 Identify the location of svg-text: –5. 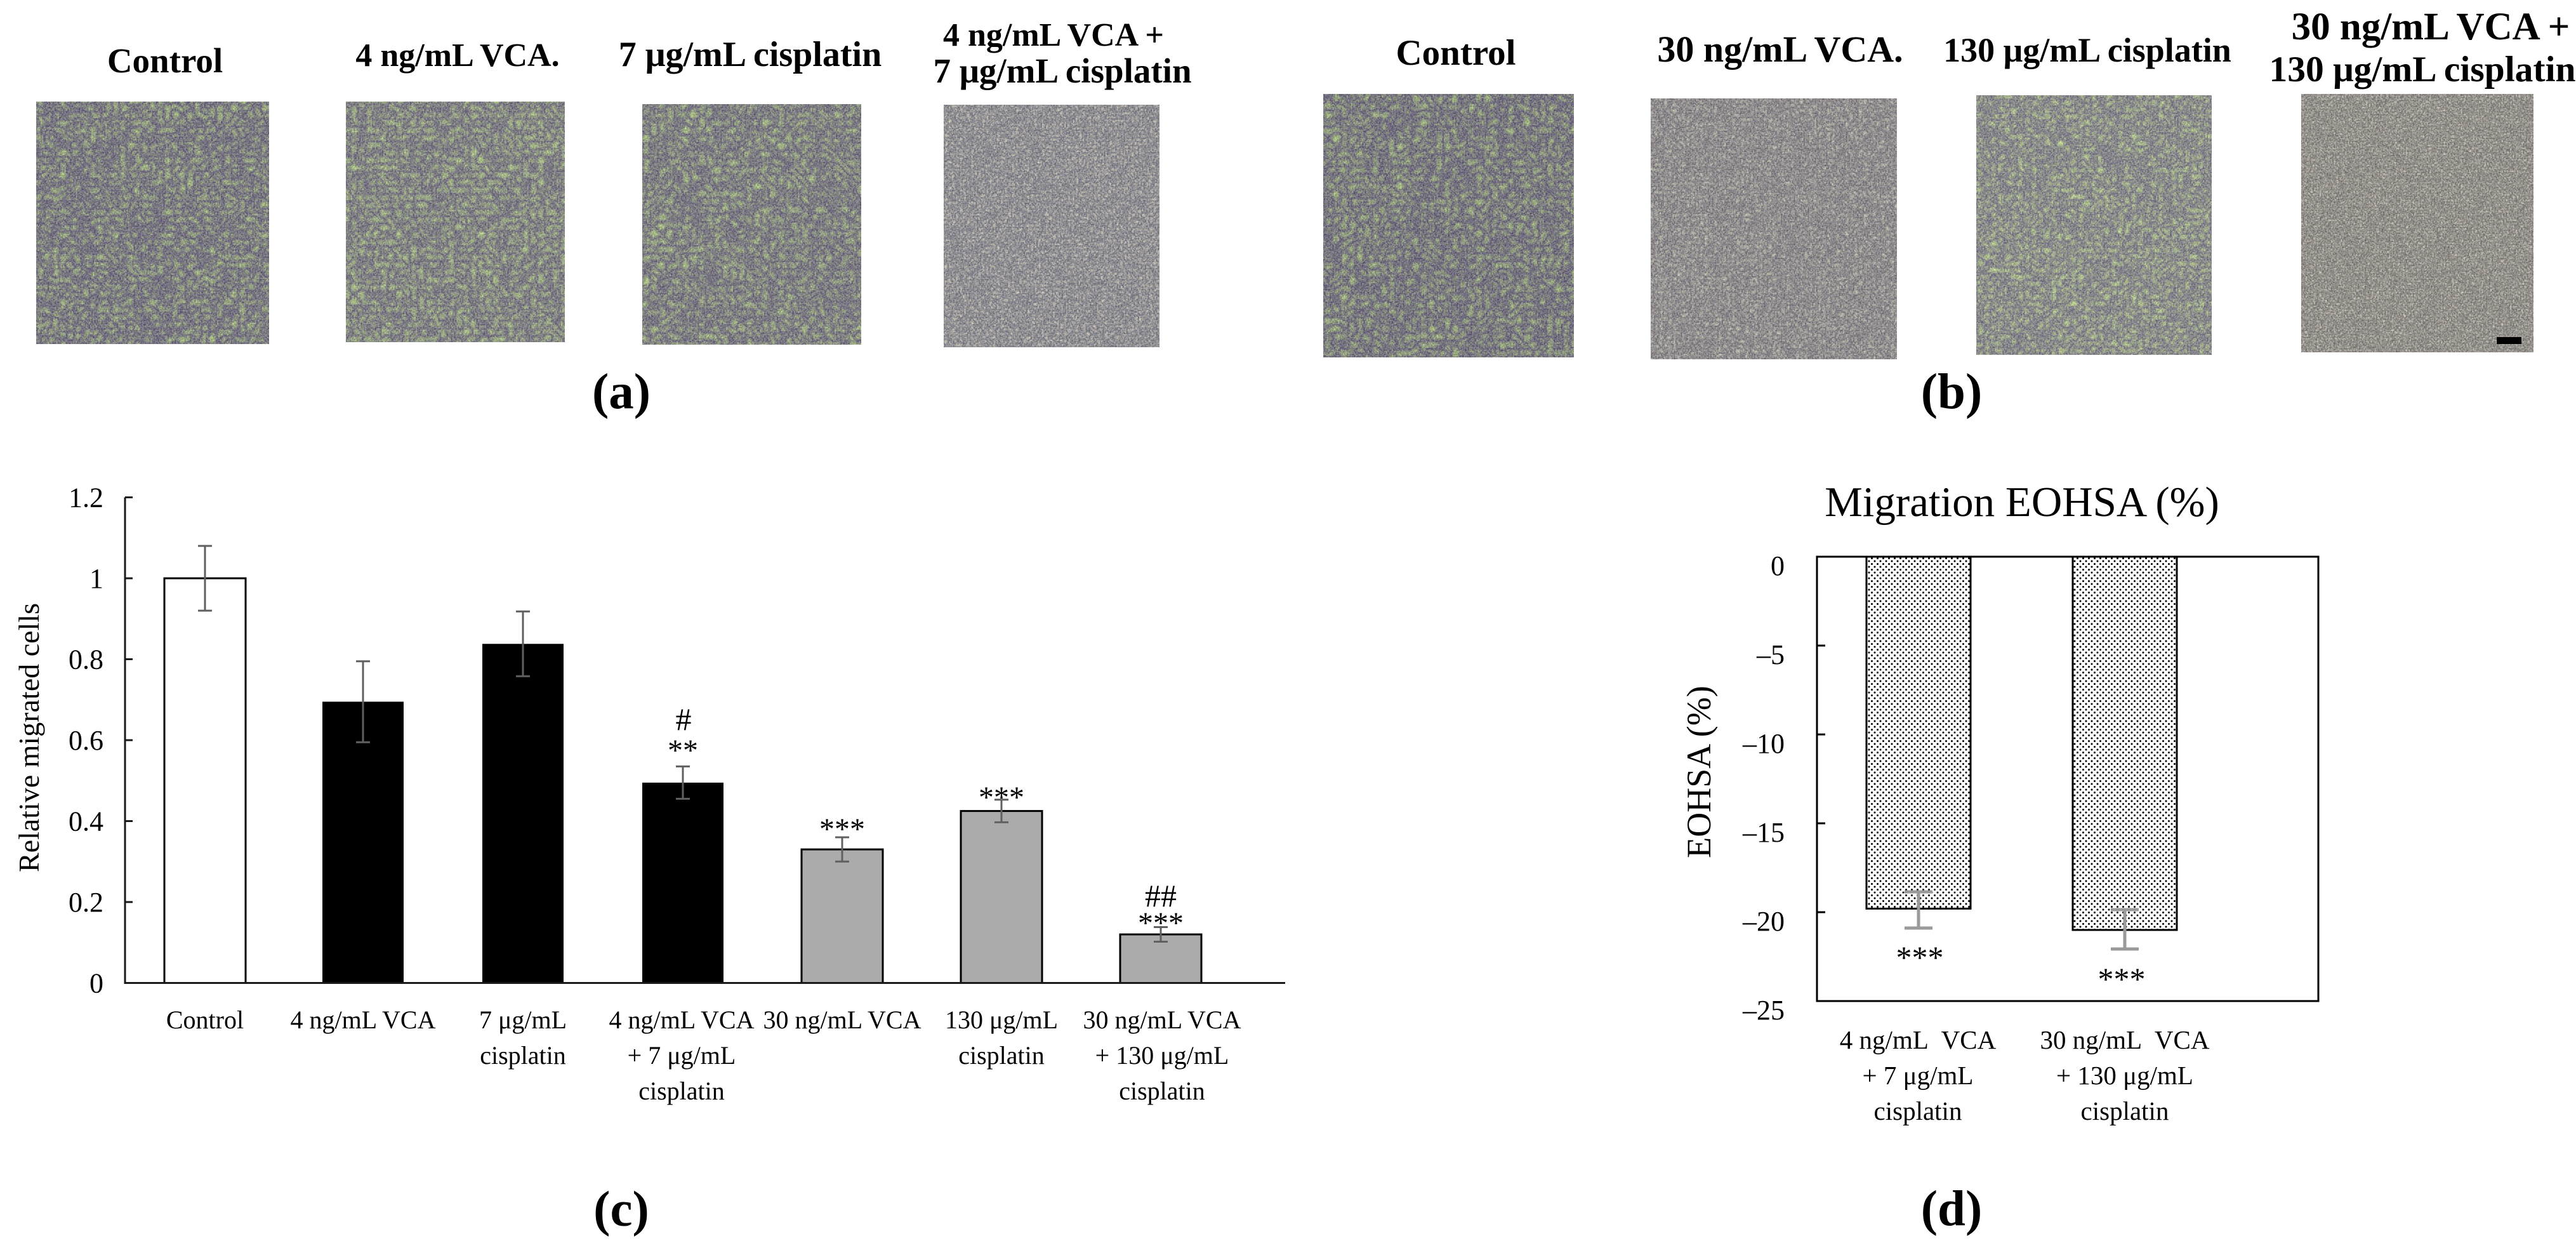
(1770, 654).